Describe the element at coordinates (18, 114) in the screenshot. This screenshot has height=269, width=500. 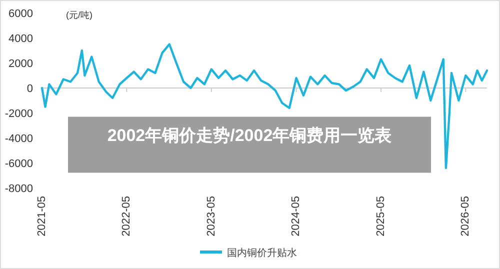
I see `y-tick-label: -2000` at that location.